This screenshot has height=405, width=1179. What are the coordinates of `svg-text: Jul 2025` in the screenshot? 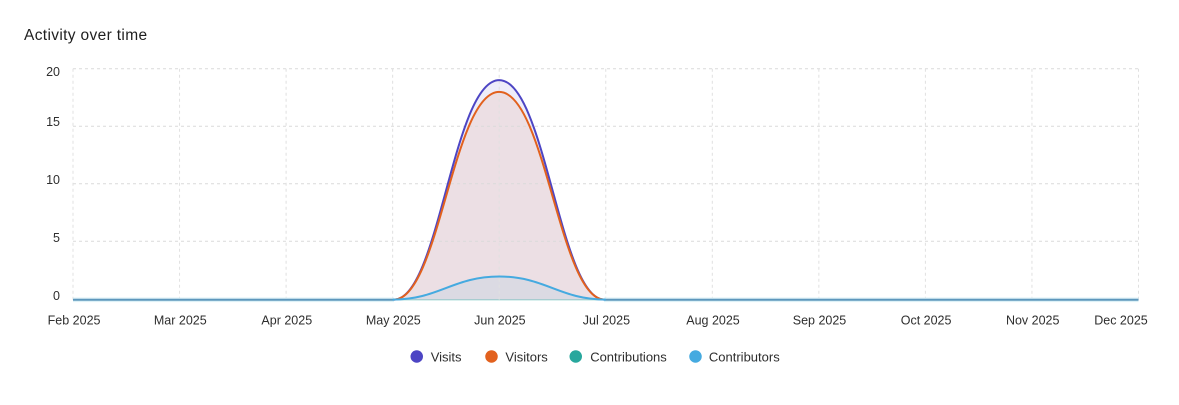 It's located at (606, 321).